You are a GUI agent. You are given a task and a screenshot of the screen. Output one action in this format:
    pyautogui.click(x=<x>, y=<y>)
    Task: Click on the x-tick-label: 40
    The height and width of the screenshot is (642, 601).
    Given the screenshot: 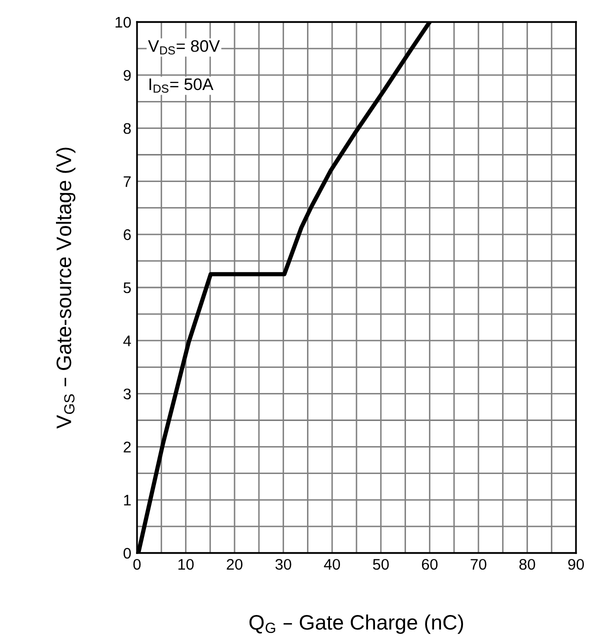 What is the action you would take?
    pyautogui.click(x=332, y=564)
    